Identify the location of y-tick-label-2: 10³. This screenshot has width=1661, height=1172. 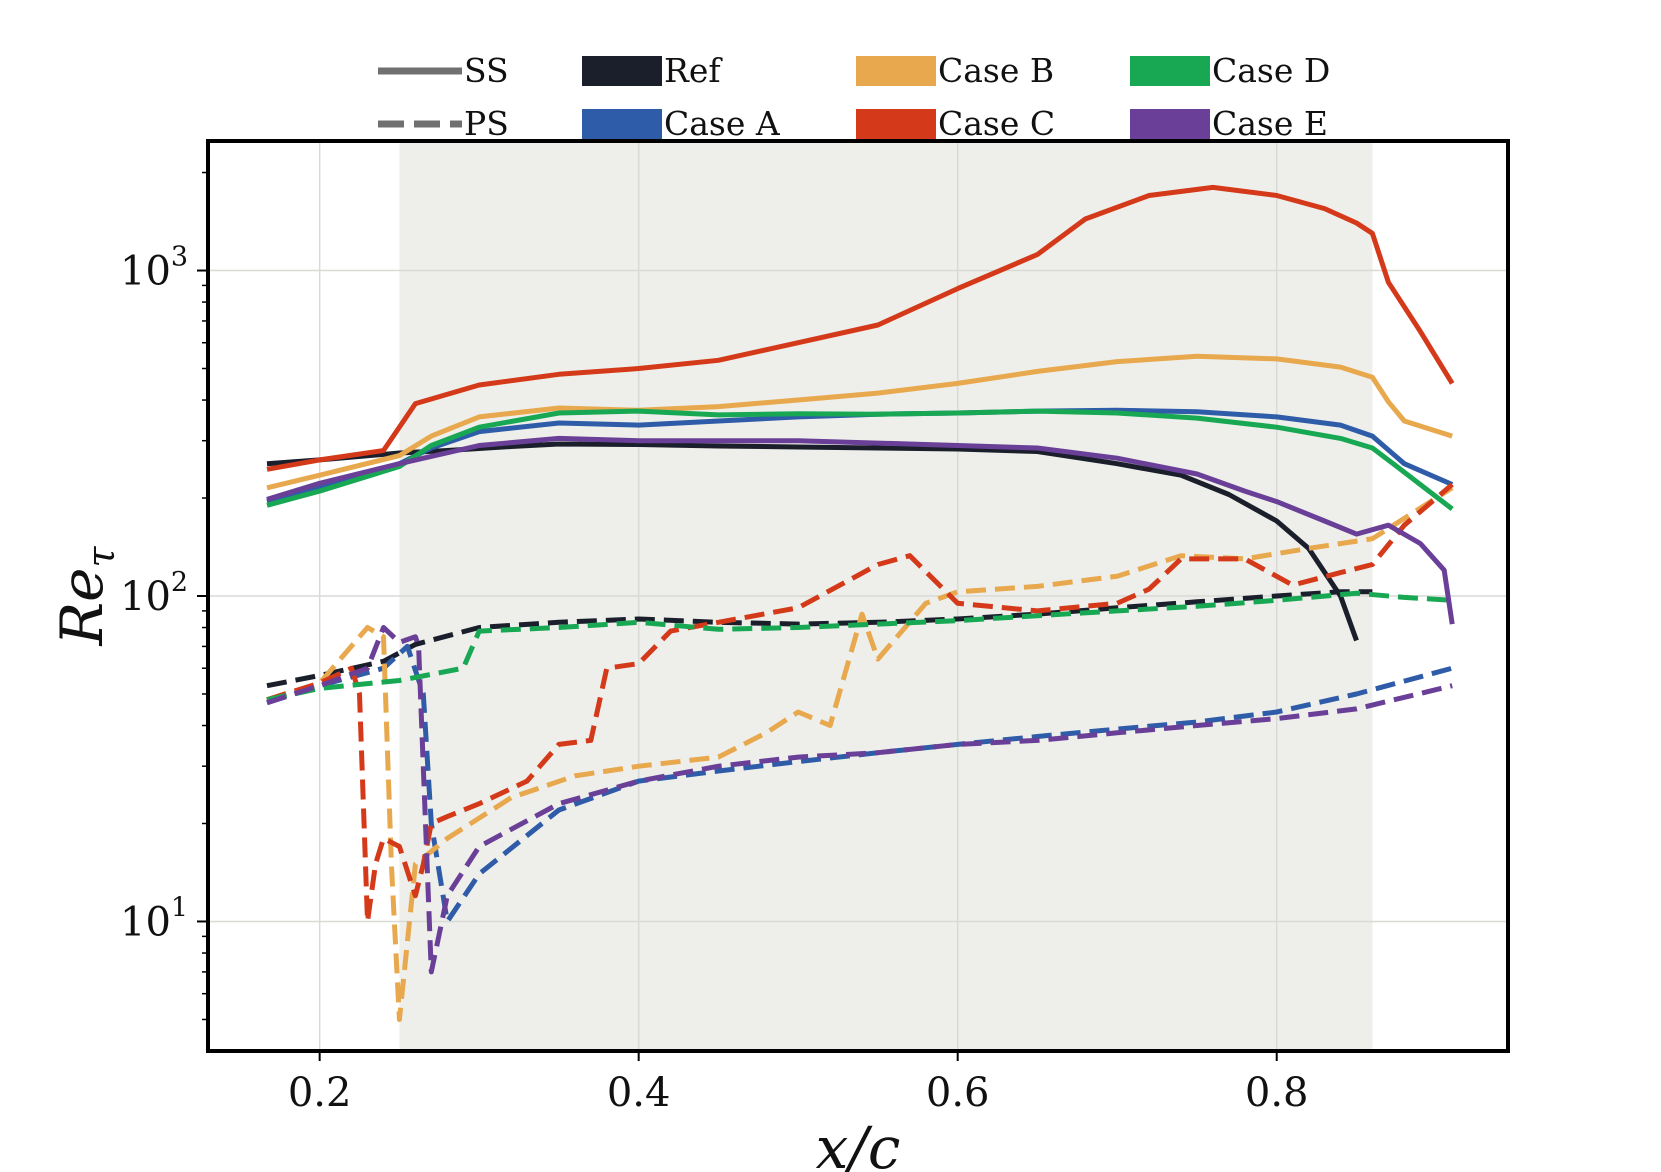
(154, 268).